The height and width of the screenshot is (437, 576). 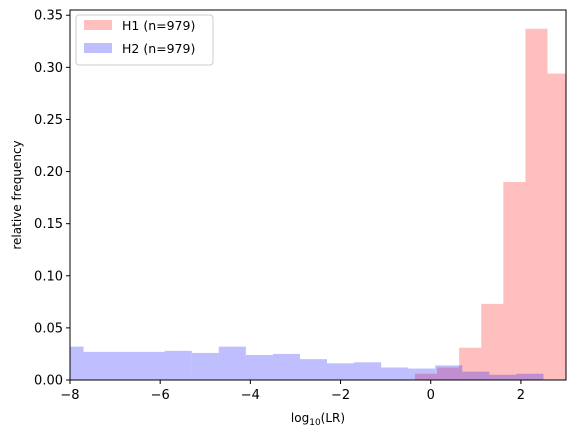 I want to click on y-tick-label: 0.35, so click(x=48, y=16).